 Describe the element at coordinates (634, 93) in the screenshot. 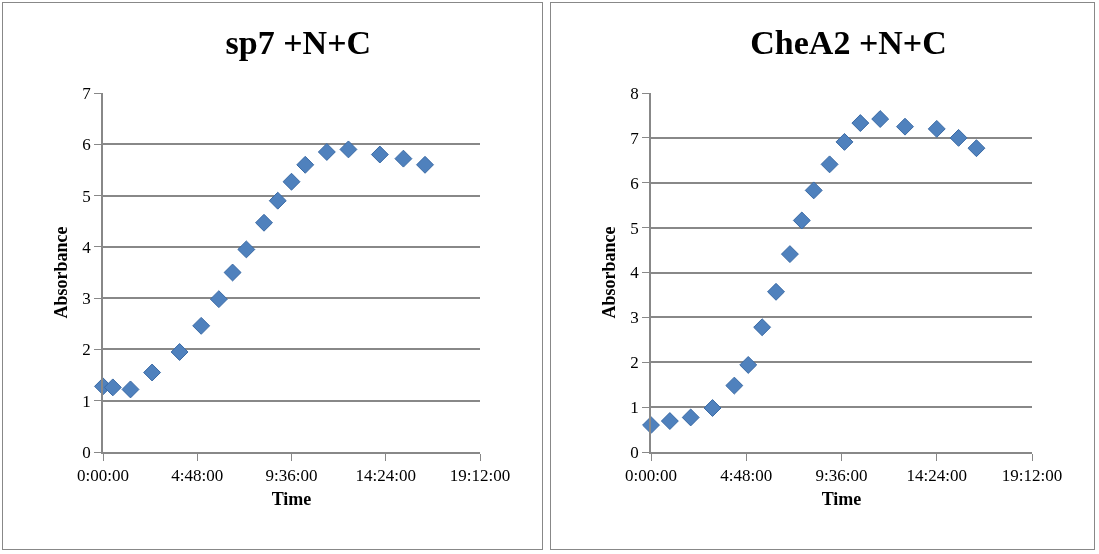

I see `y-tick-label: 8` at that location.